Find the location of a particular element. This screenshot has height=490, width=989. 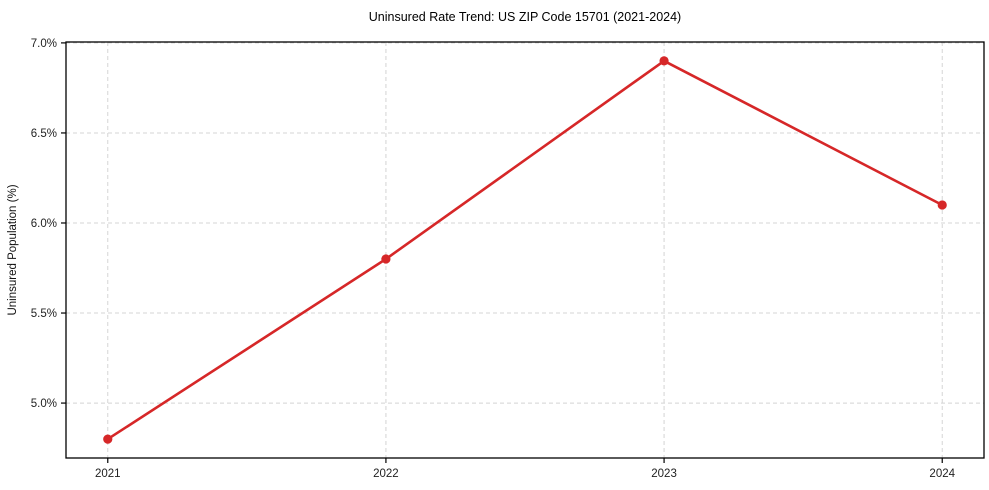

data-point-2023 is located at coordinates (664, 61).